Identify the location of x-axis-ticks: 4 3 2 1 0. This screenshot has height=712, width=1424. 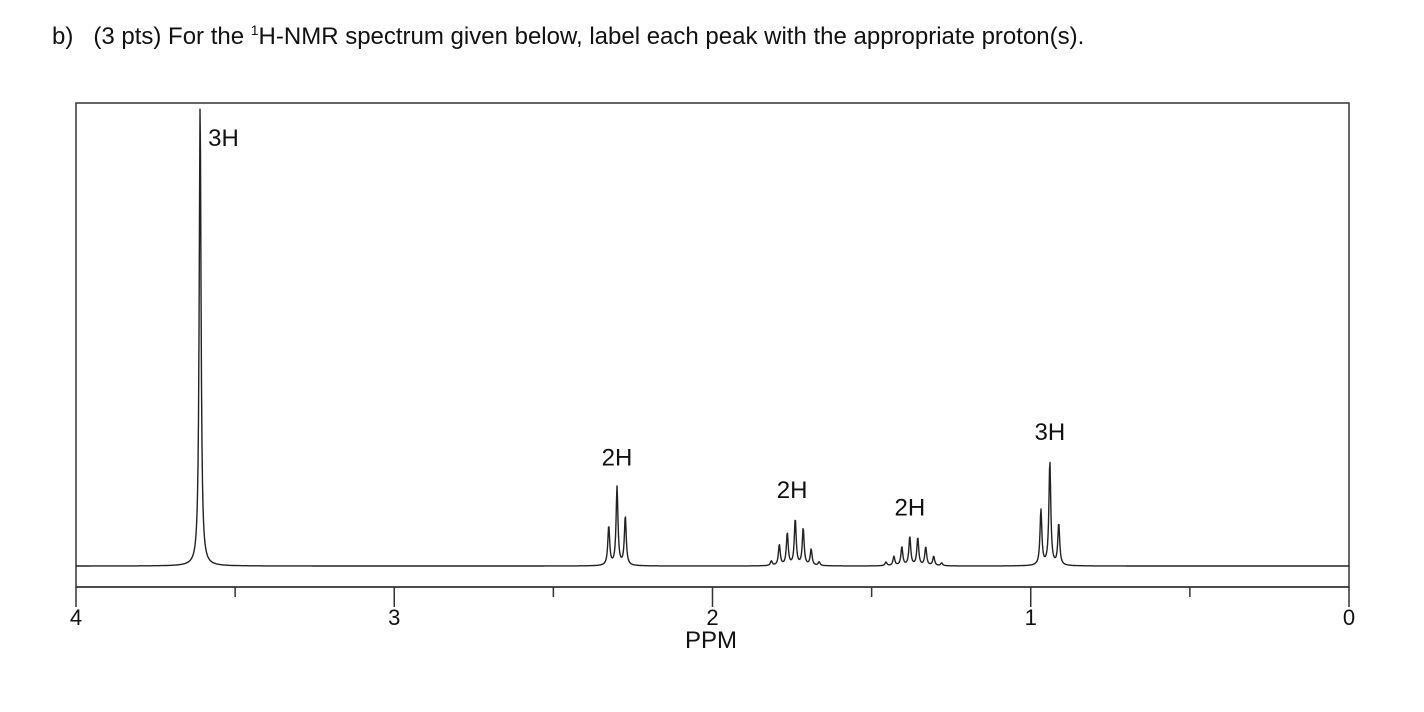
(712, 608).